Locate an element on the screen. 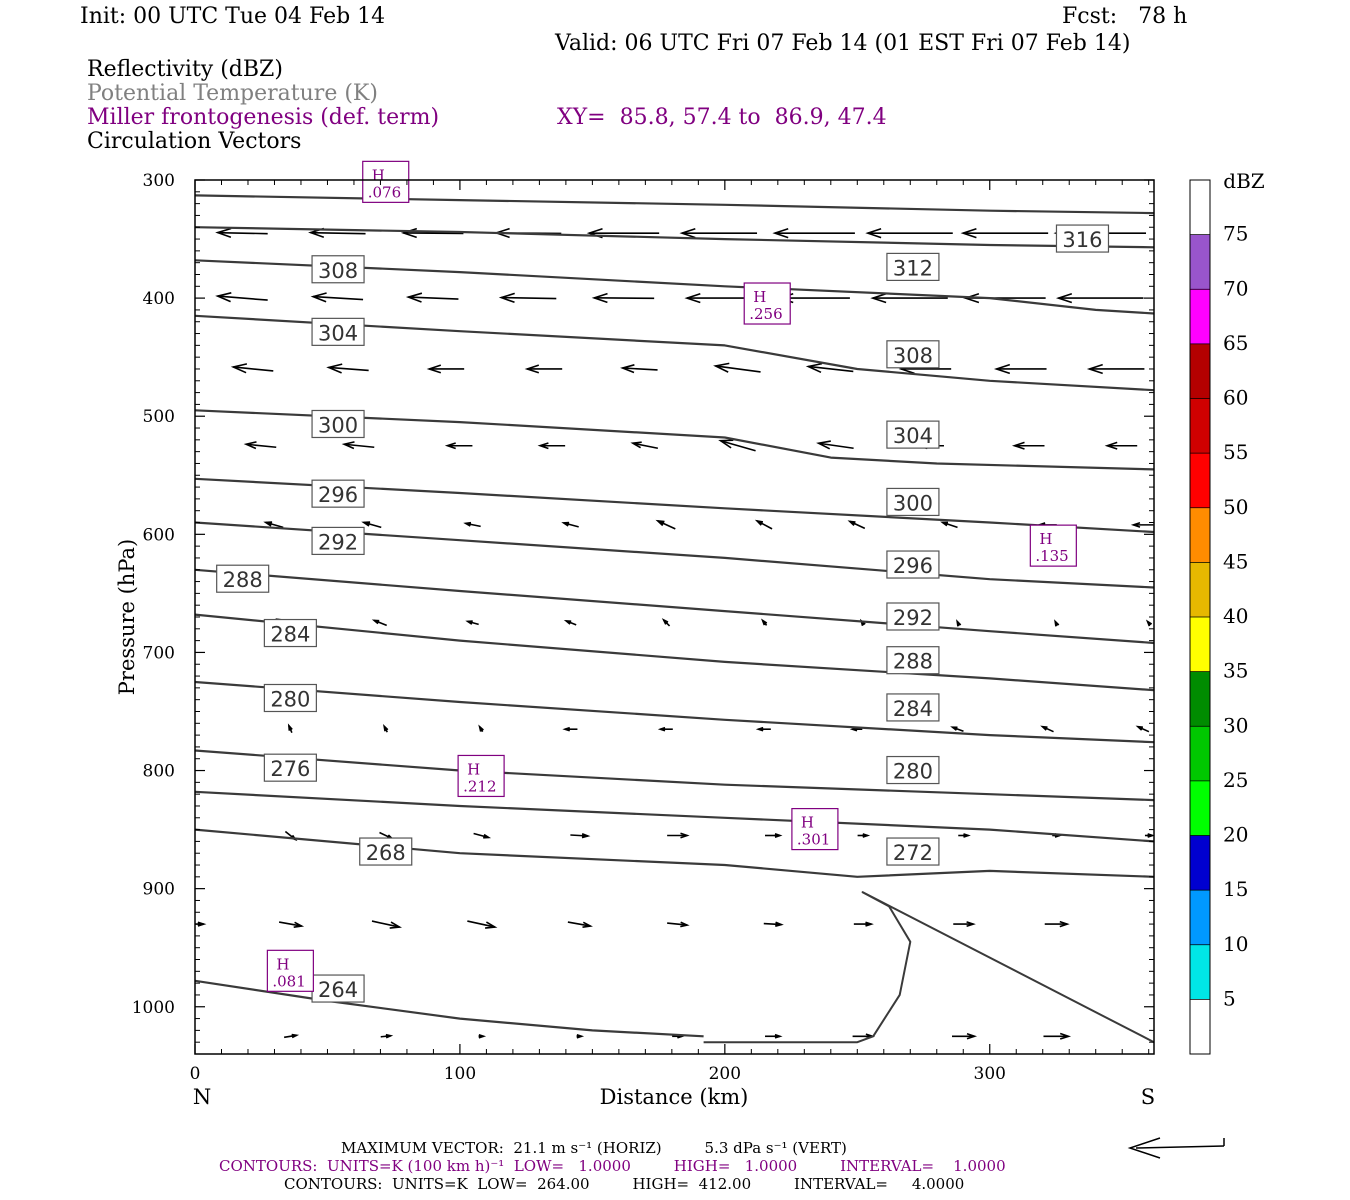 This screenshot has width=1350, height=1200. colorbar-tick-label: 65 is located at coordinates (1235, 343).